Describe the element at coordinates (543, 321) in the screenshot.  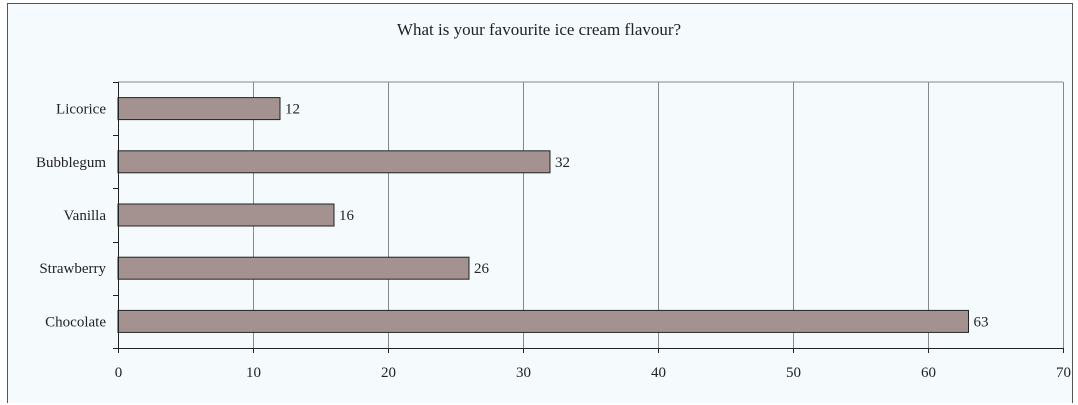
I see `bar-chocolate` at that location.